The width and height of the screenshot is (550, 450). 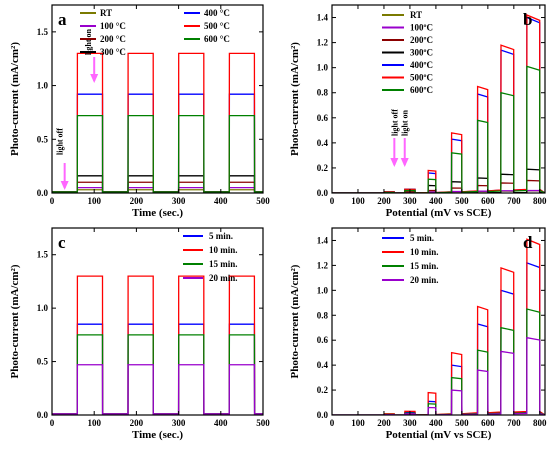 What do you see at coordinates (157, 435) in the screenshot?
I see `x-axis-label: Time (sec.)` at bounding box center [157, 435].